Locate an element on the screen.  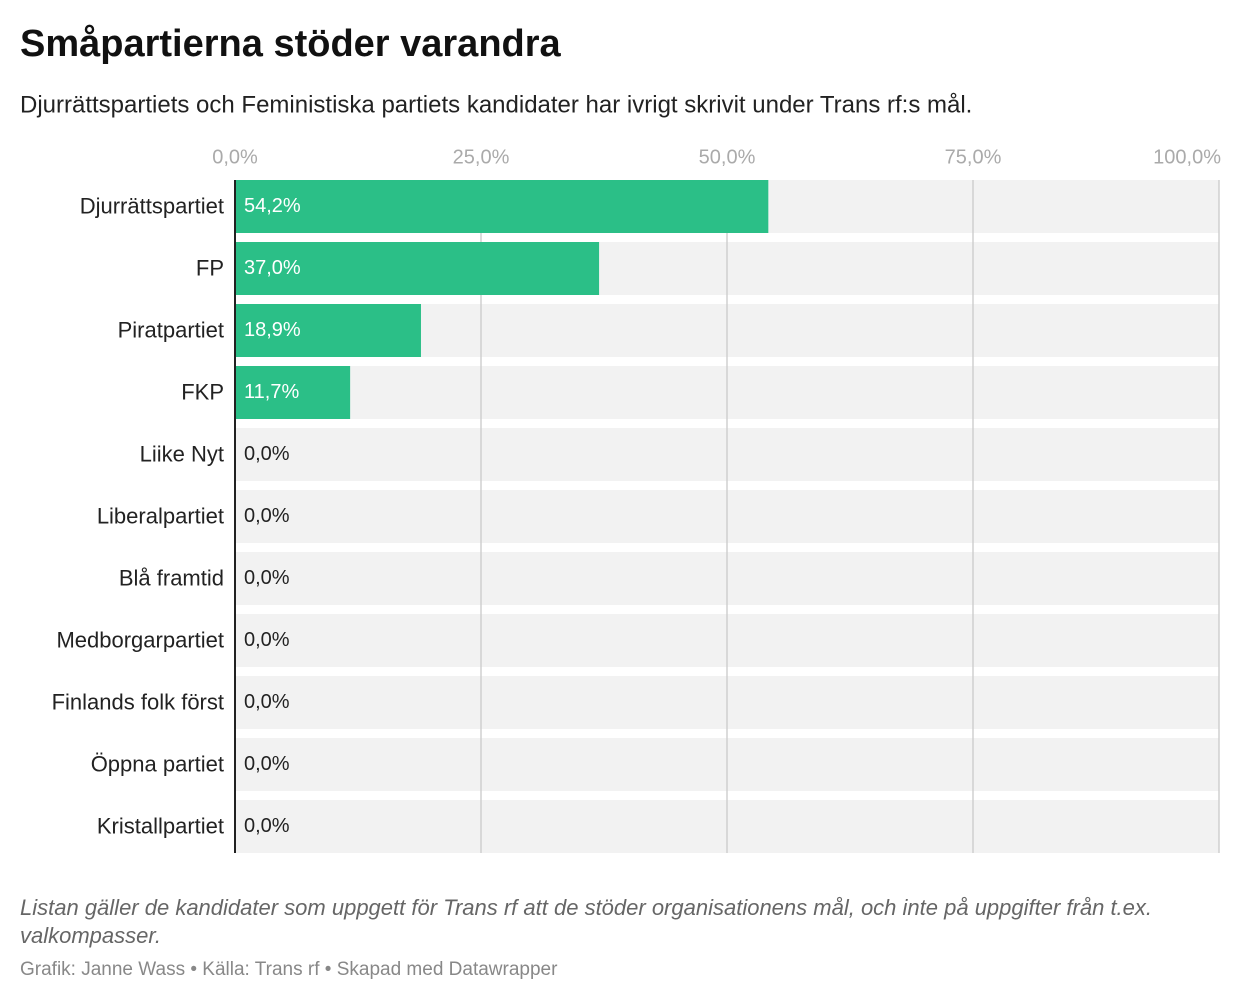
category-label: Kristallpartiet is located at coordinates (160, 825).